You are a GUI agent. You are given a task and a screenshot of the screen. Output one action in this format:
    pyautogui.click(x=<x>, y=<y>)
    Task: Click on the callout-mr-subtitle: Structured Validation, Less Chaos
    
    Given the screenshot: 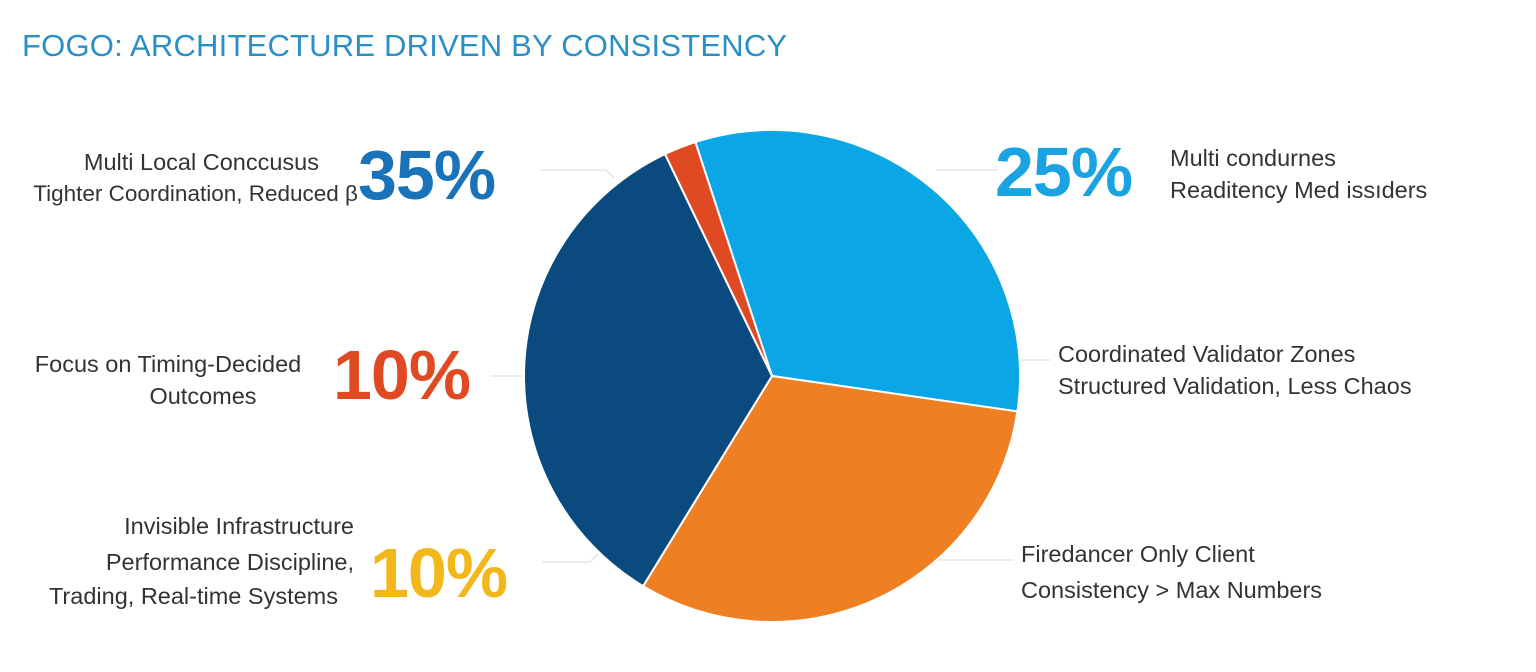 What is the action you would take?
    pyautogui.click(x=1235, y=386)
    